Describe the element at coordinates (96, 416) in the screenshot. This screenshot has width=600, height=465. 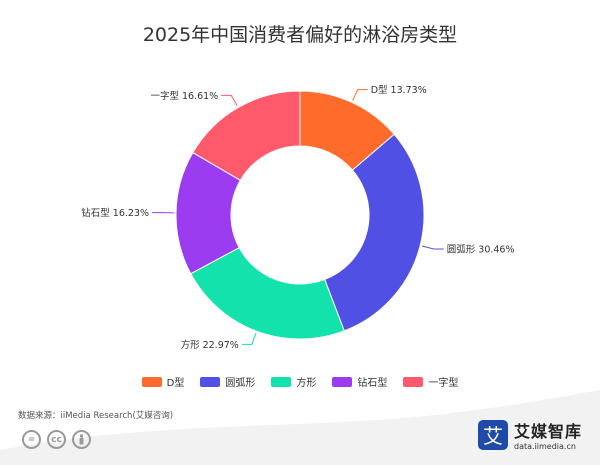
I see `data-source: 数据来源：iiMedia Research(艾媒咨询)` at that location.